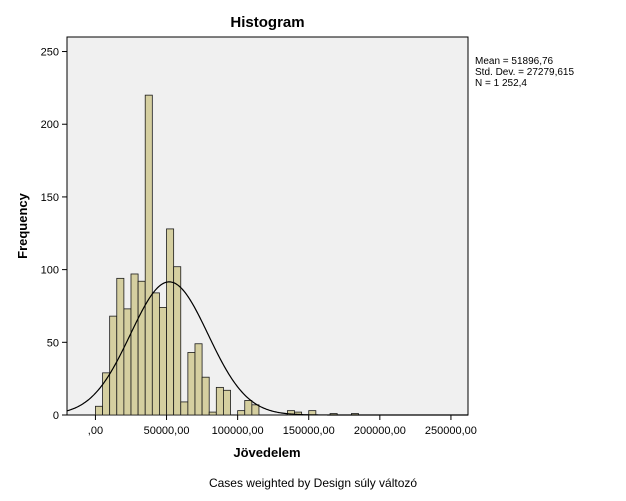 This screenshot has height=501, width=626. What do you see at coordinates (167, 431) in the screenshot?
I see `x-tick-label: 50000,00` at bounding box center [167, 431].